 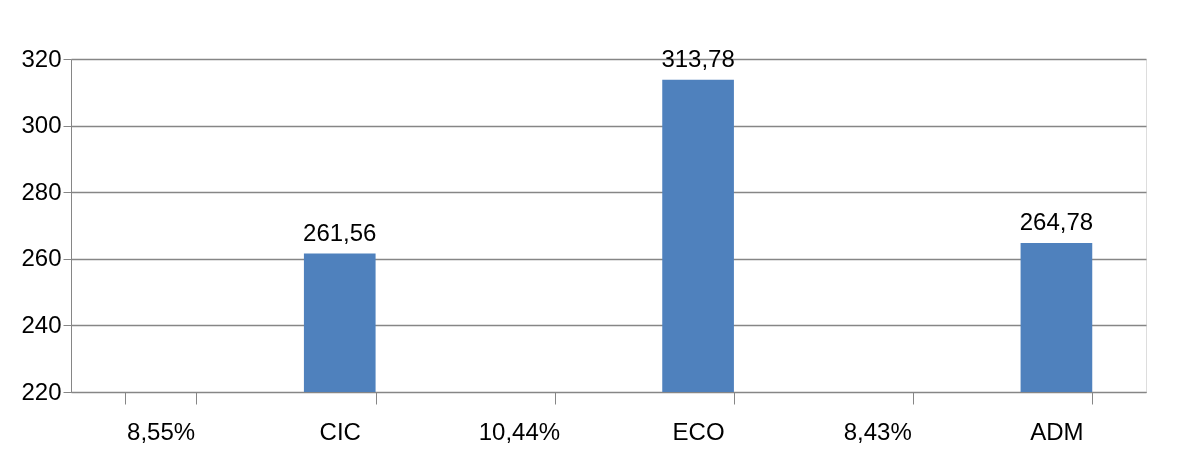 What do you see at coordinates (41, 324) in the screenshot?
I see `y-tick-label: 240` at bounding box center [41, 324].